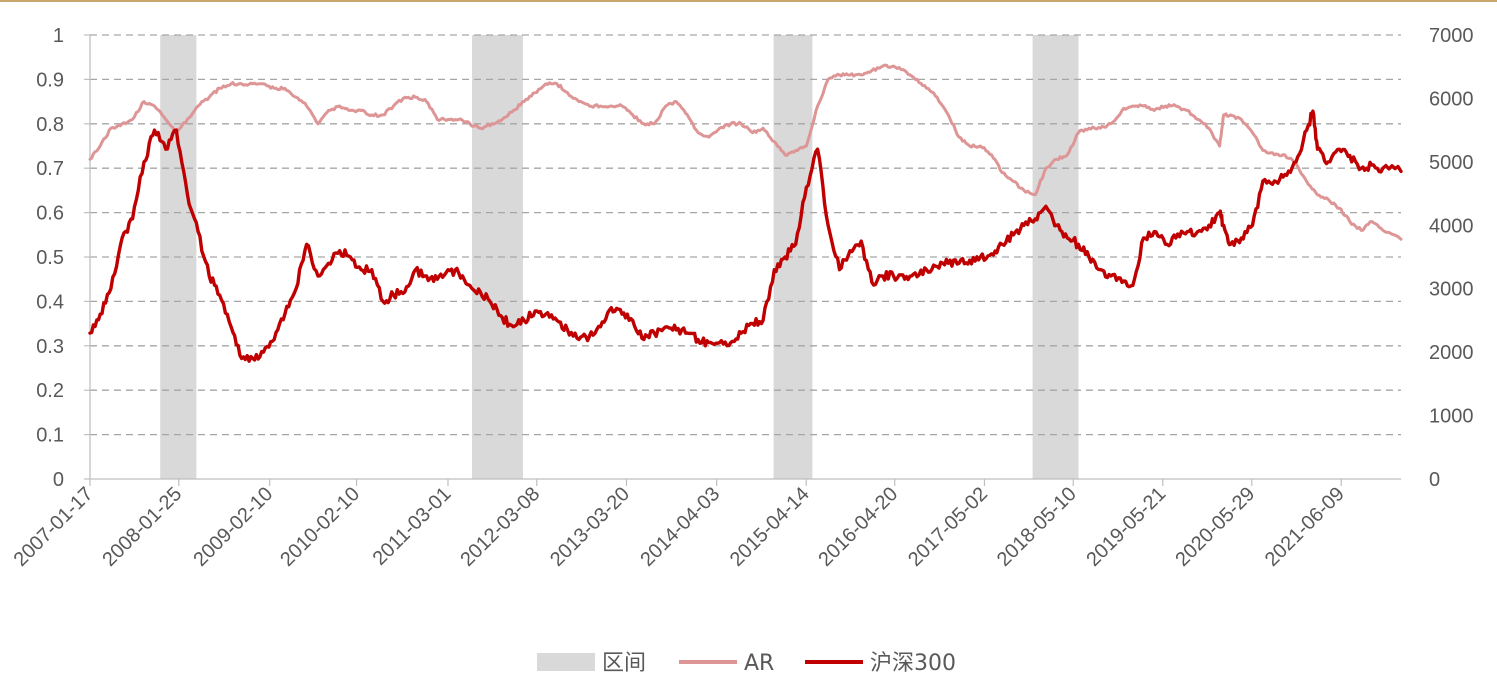  I want to click on x-tick-label: 2021-06-09, so click(1305, 527).